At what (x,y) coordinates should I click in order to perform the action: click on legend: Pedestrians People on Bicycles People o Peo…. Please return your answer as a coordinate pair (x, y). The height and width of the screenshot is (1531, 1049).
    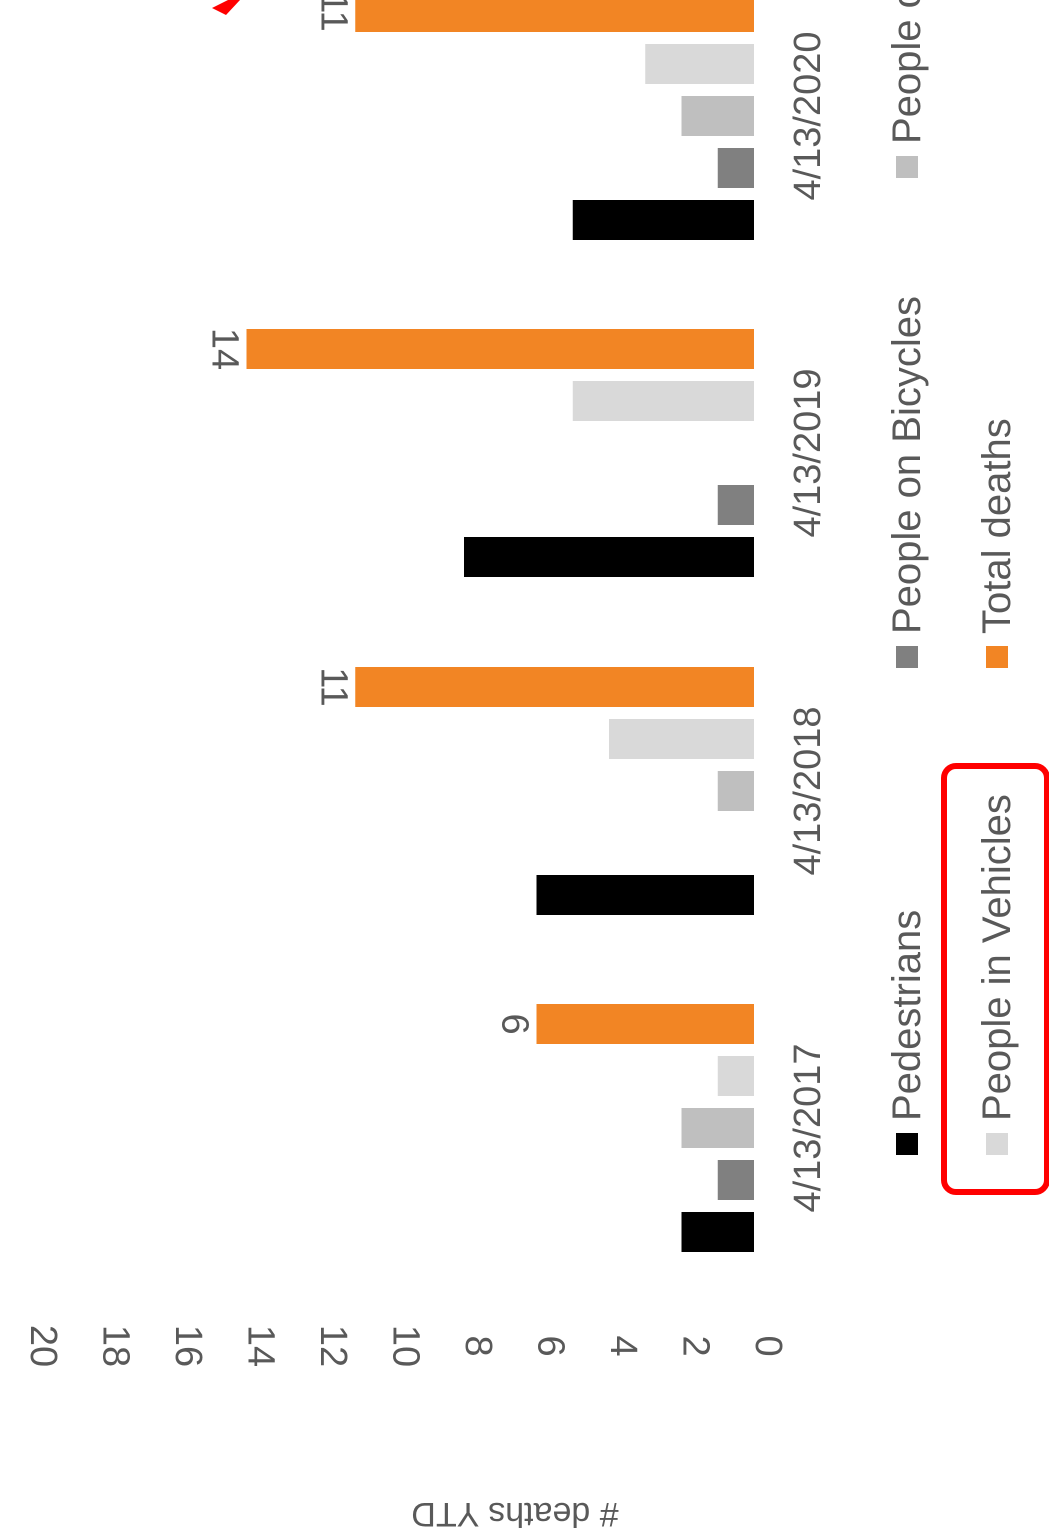
    Looking at the image, I should click on (952, 577).